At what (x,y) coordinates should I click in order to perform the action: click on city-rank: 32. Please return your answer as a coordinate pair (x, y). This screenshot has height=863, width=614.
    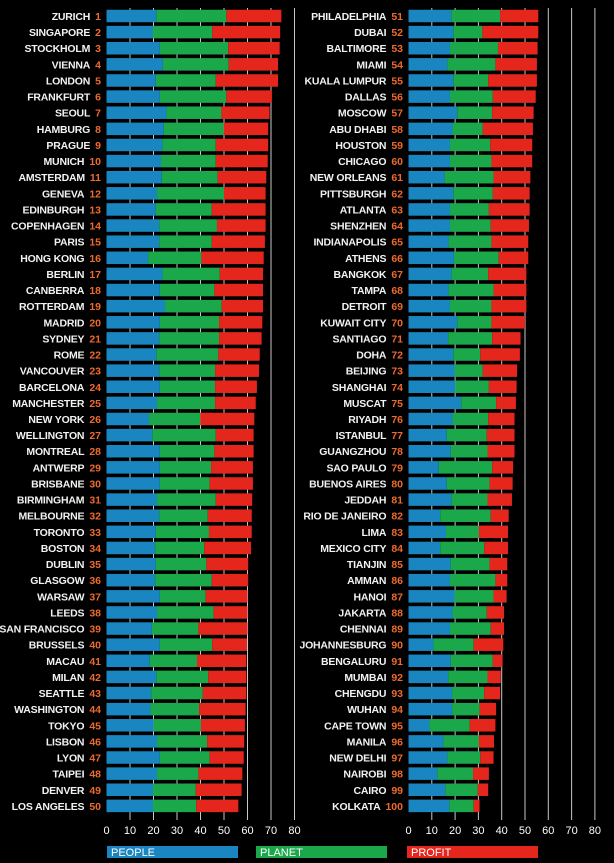
    Looking at the image, I should click on (95, 517).